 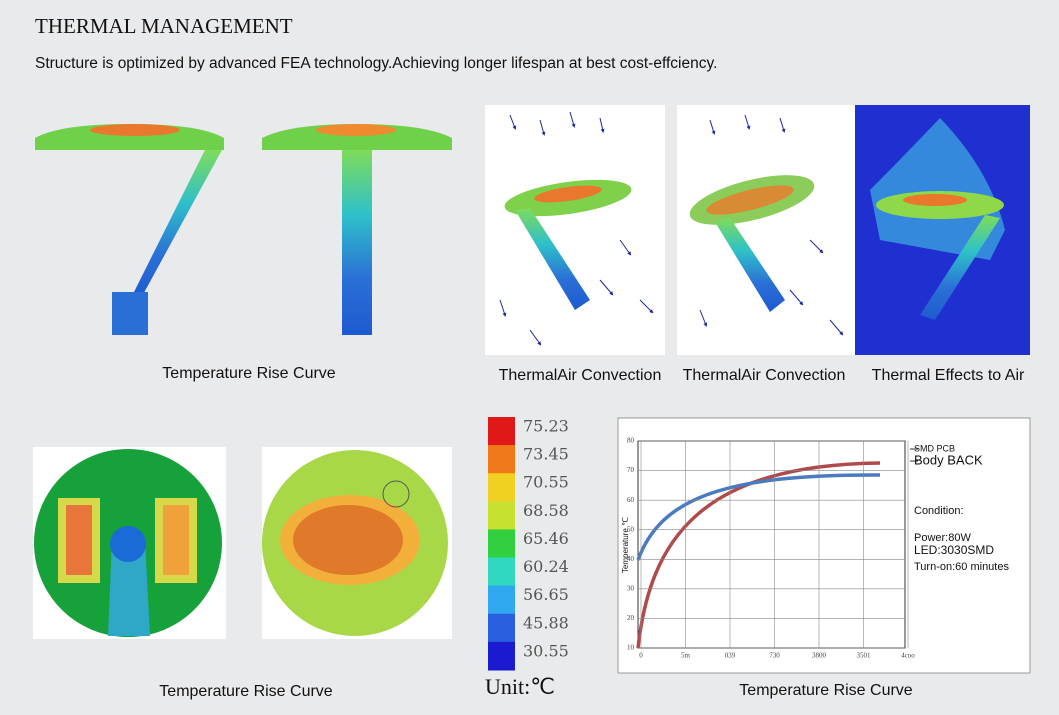 I want to click on scale-label: 70.55, so click(x=546, y=482).